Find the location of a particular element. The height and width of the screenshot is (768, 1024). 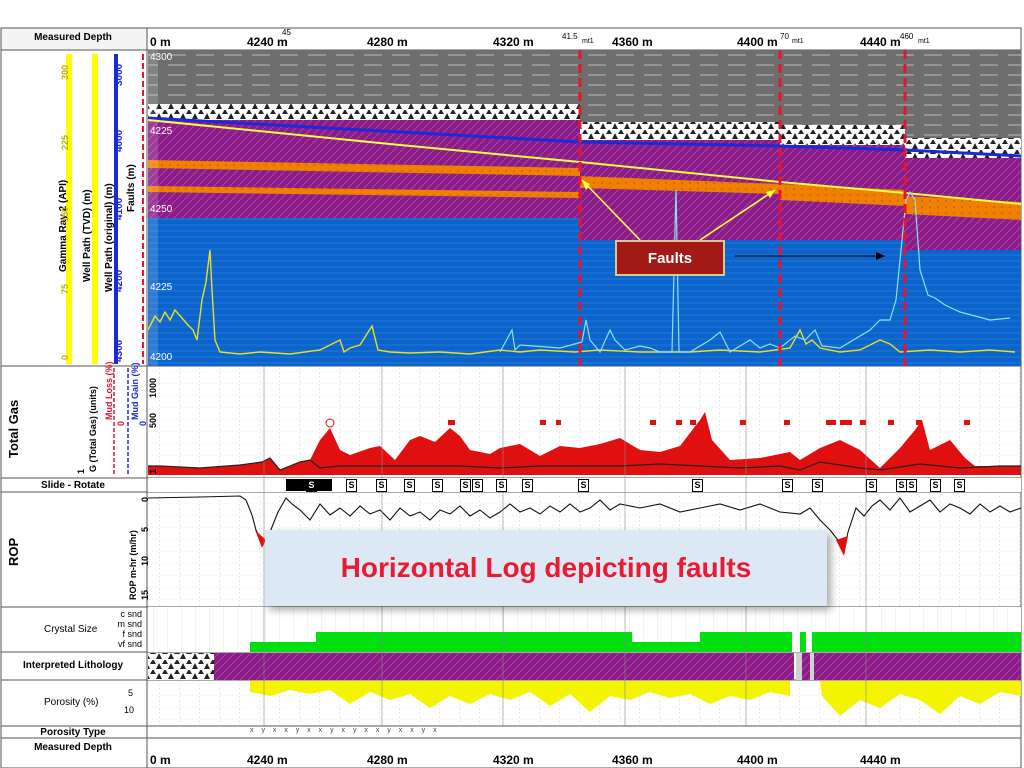

gamma-scale-bar is located at coordinates (69, 209).